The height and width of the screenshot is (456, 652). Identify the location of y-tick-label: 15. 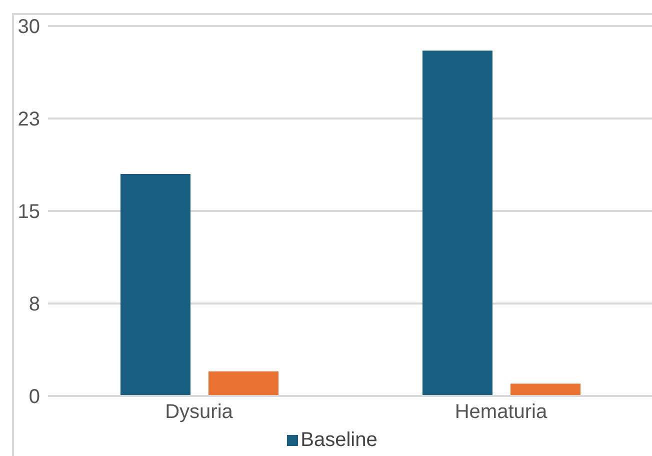
(29, 212).